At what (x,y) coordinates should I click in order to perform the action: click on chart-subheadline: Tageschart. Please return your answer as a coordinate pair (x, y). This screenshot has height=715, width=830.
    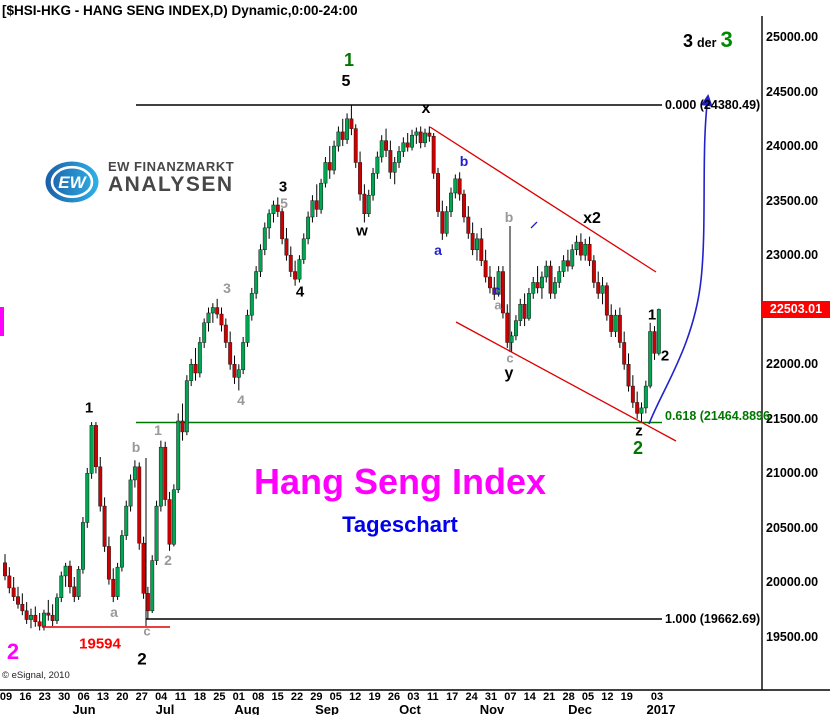
    Looking at the image, I should click on (400, 524).